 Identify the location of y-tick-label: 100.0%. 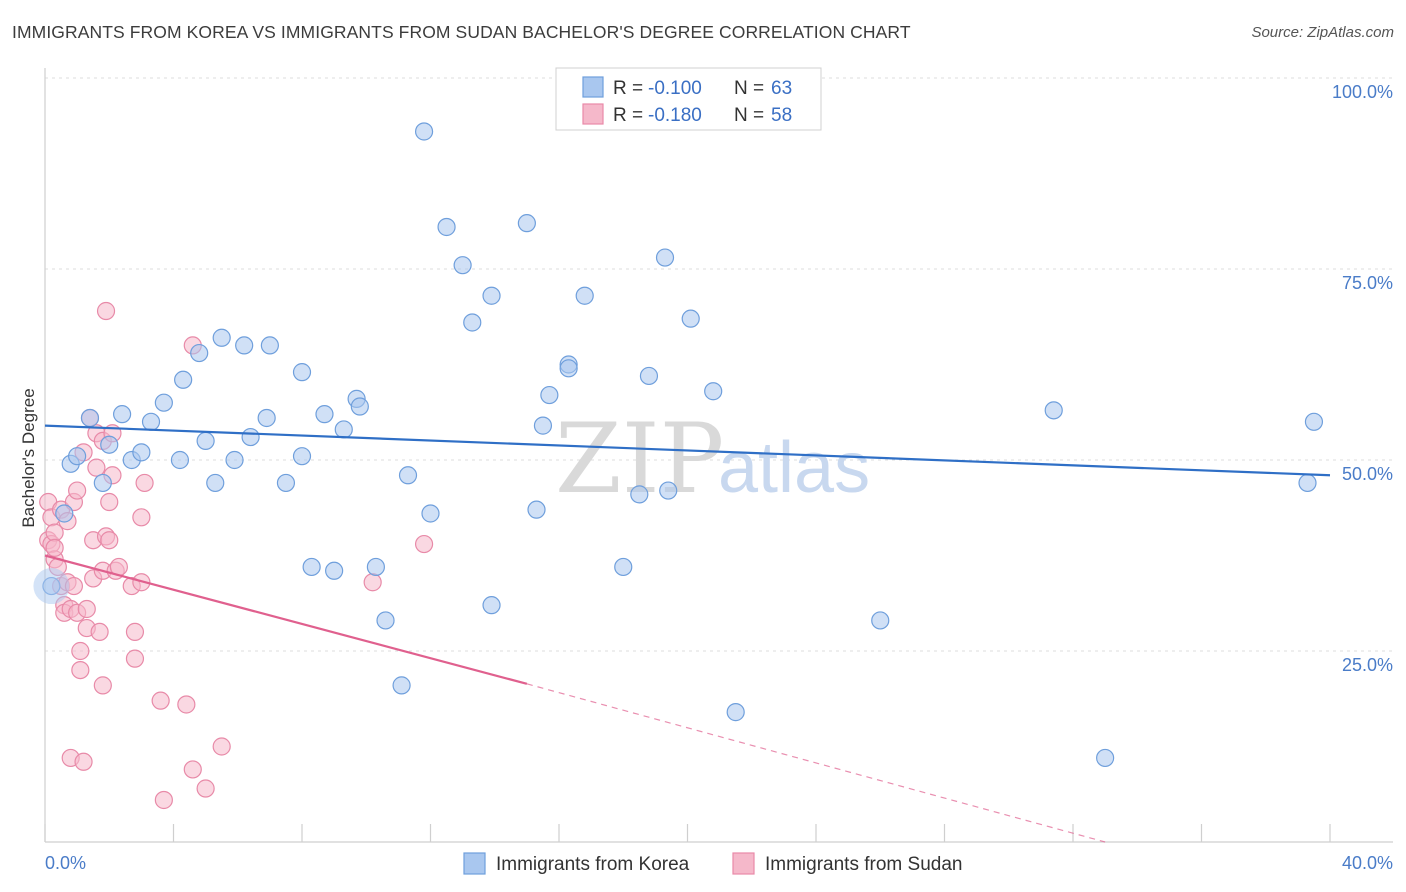
(1362, 92).